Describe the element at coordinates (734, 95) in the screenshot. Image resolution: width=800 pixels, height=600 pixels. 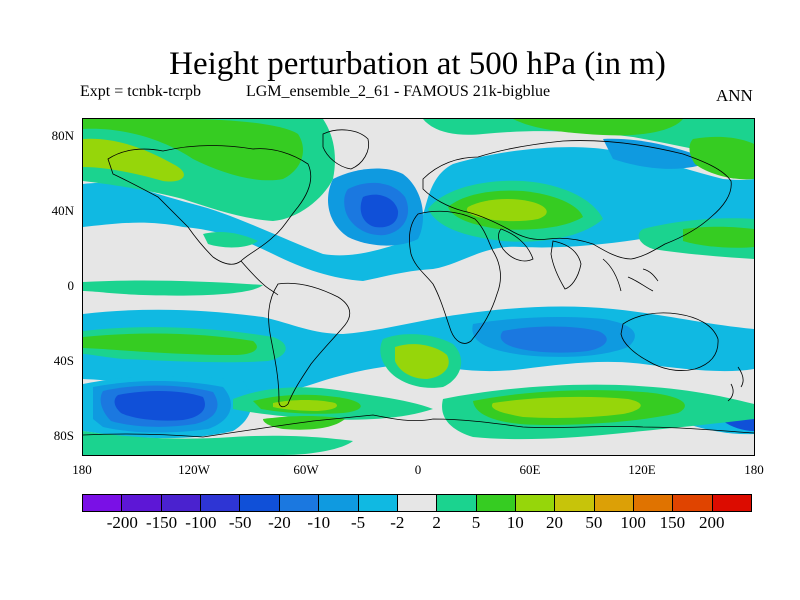
I see `season-label: ANN` at that location.